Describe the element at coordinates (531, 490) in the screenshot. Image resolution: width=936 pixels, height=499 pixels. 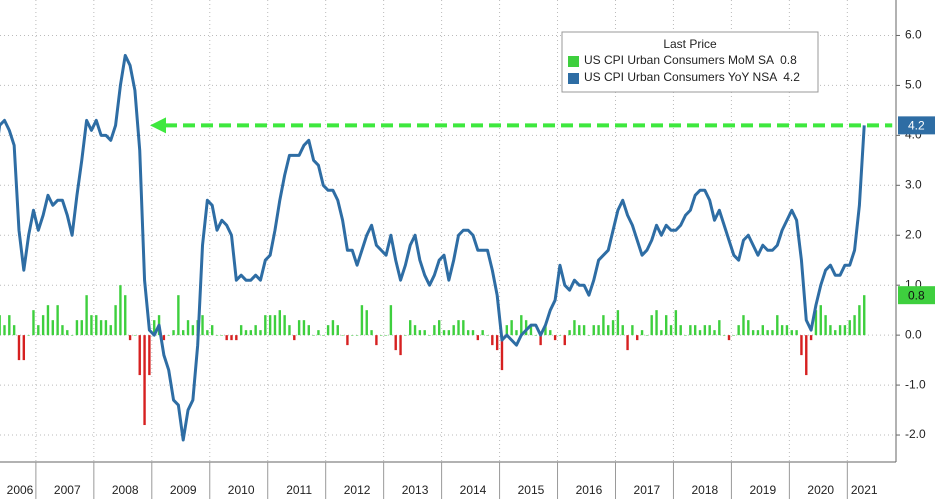
I see `x-tick-label: 2015` at that location.